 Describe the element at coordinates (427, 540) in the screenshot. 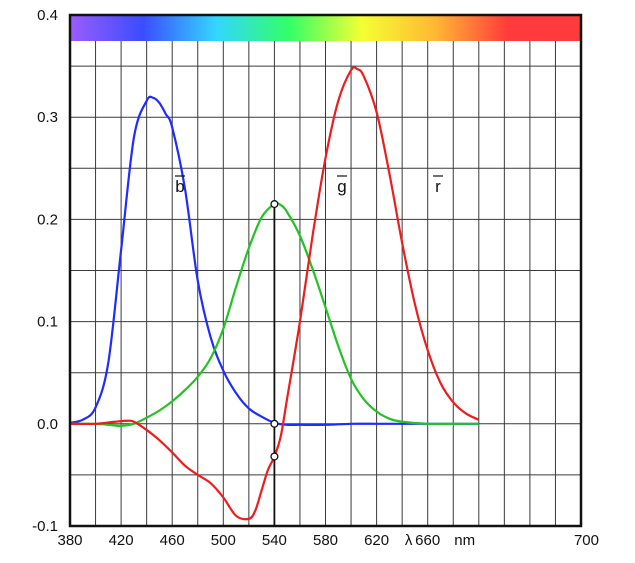

I see `x-tick-label: 660` at that location.